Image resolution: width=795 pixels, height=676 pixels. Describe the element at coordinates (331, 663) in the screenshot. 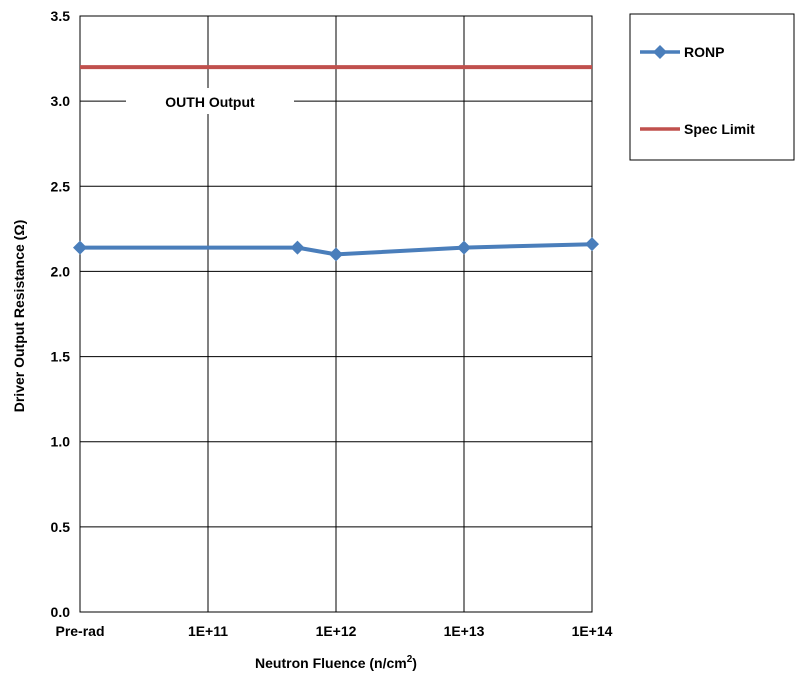

I see `x-axis-title-main: Neutron Fluence (n/cm` at that location.